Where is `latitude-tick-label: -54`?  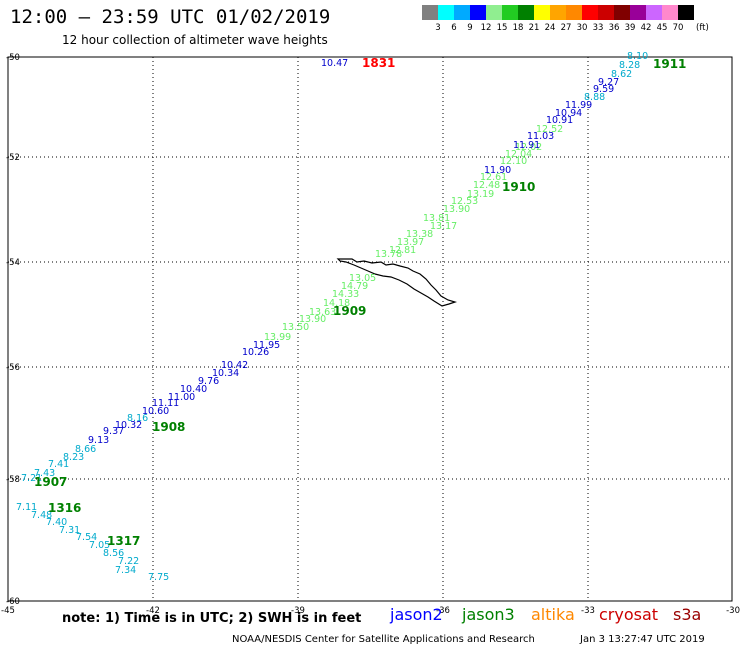 latitude-tick-label: -54 is located at coordinates (13, 263).